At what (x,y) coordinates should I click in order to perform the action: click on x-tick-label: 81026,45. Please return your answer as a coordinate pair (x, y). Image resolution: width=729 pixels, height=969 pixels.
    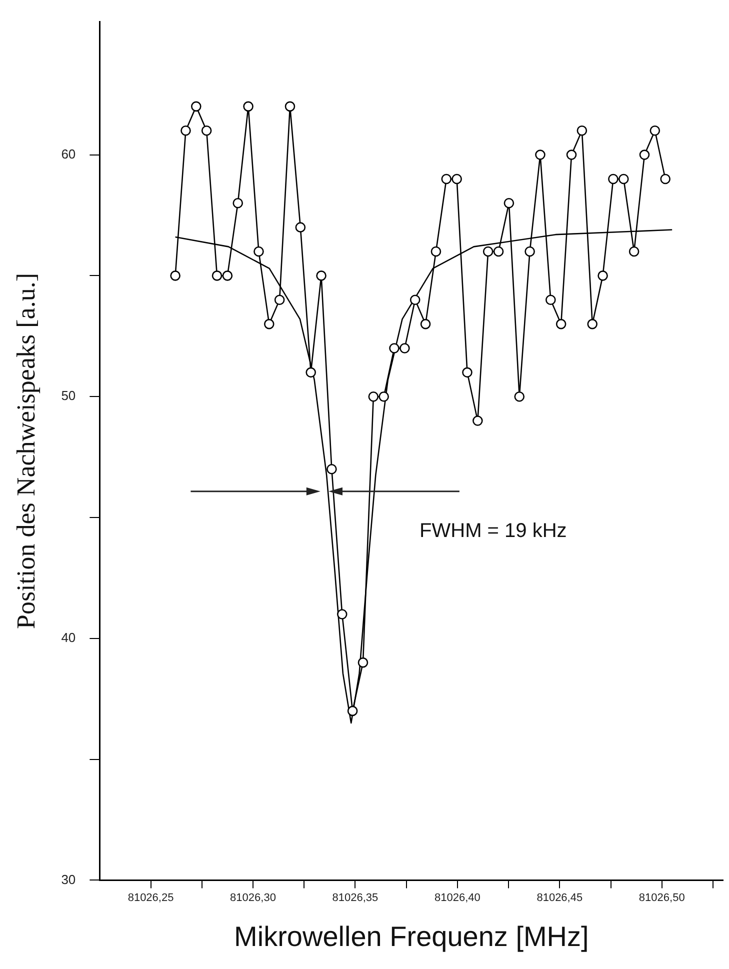
    Looking at the image, I should click on (559, 898).